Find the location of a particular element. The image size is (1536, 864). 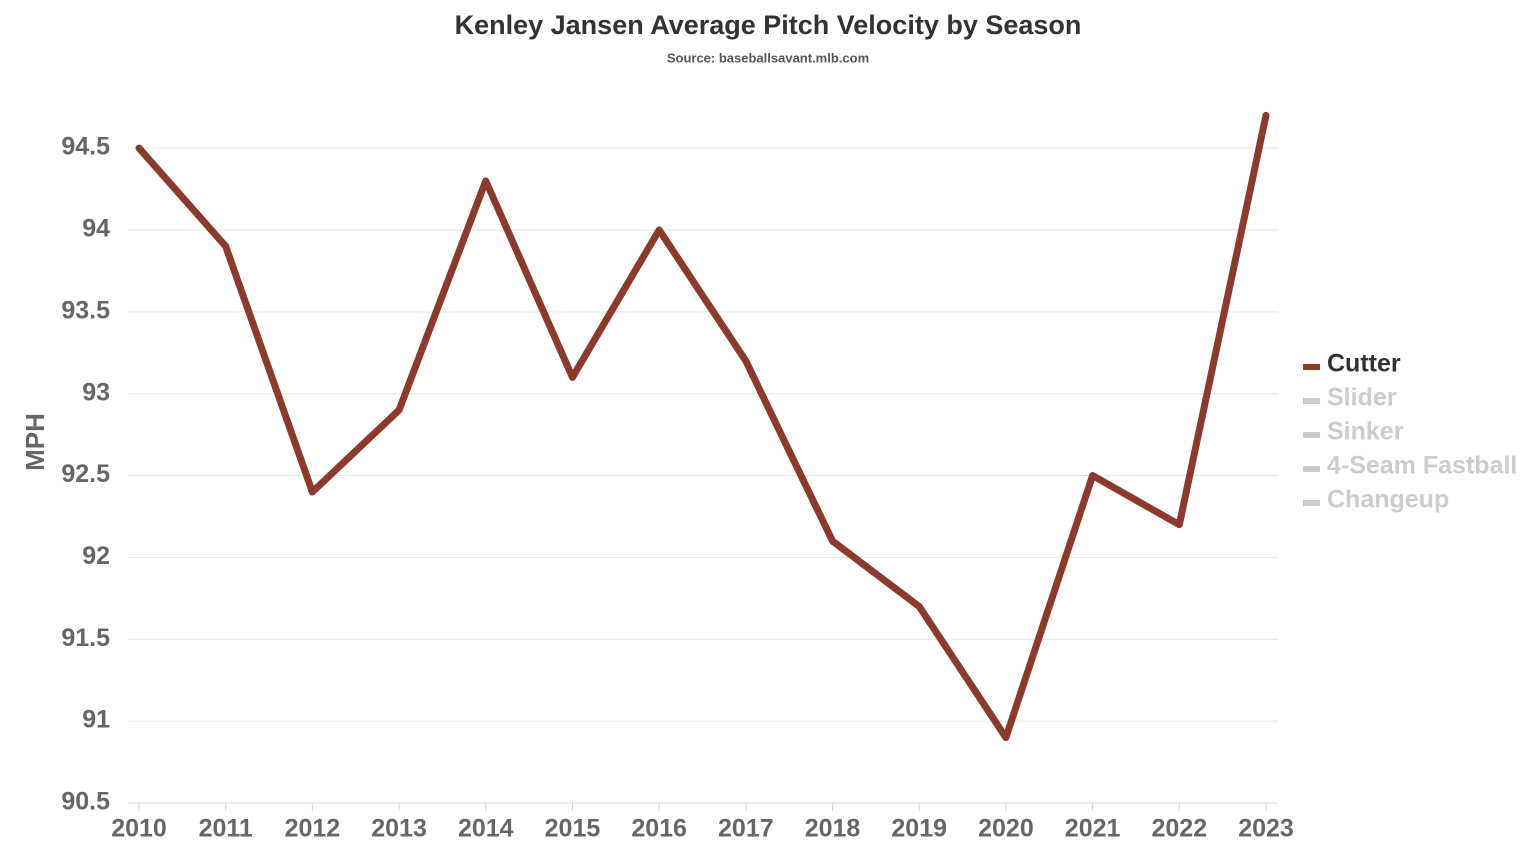

legend-label: Cutter is located at coordinates (1364, 364).